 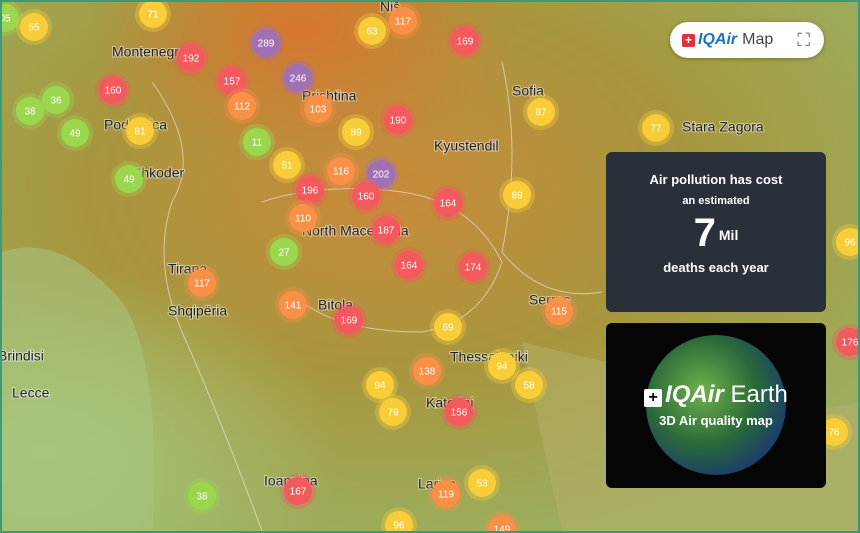 I want to click on place-label: Brindisi, so click(x=23, y=356).